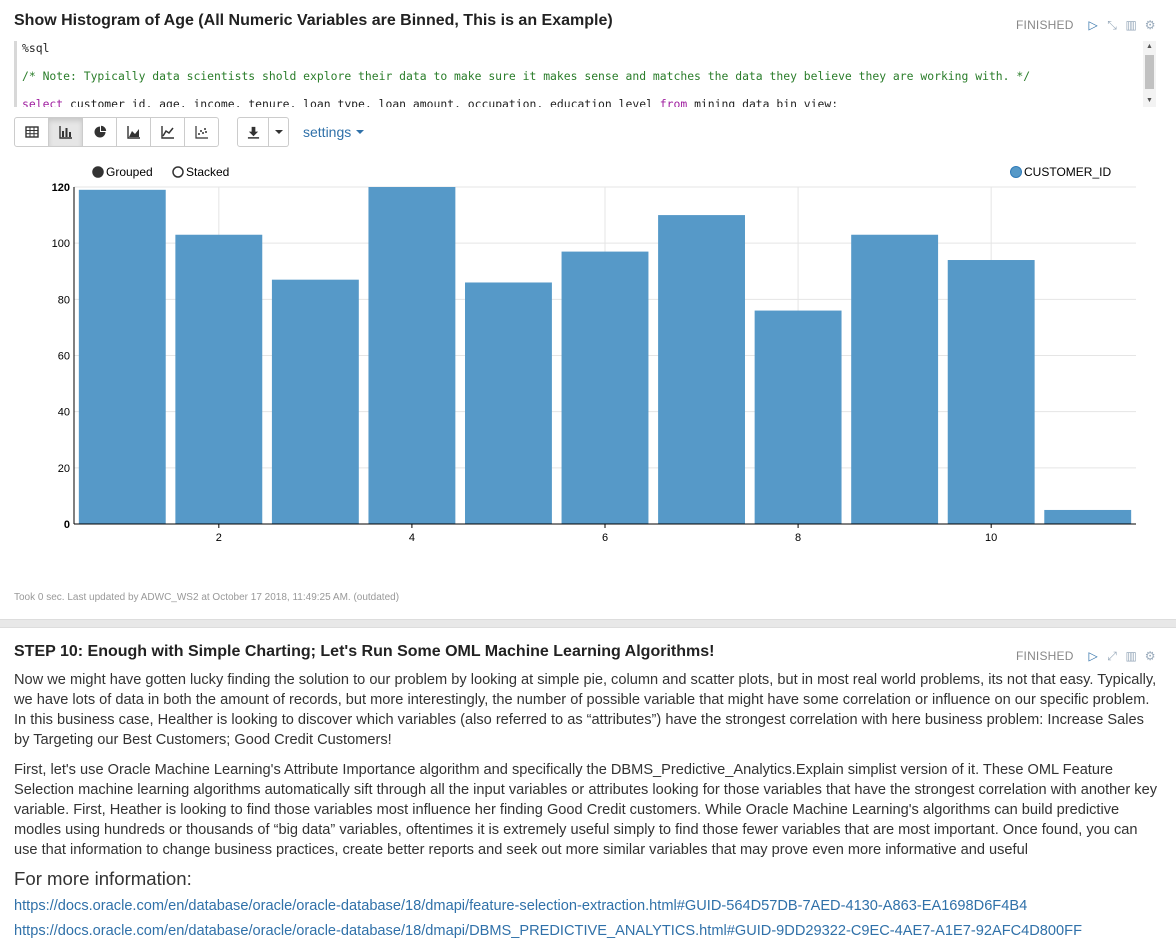 The width and height of the screenshot is (1176, 946). I want to click on grouped-radio, so click(98, 172).